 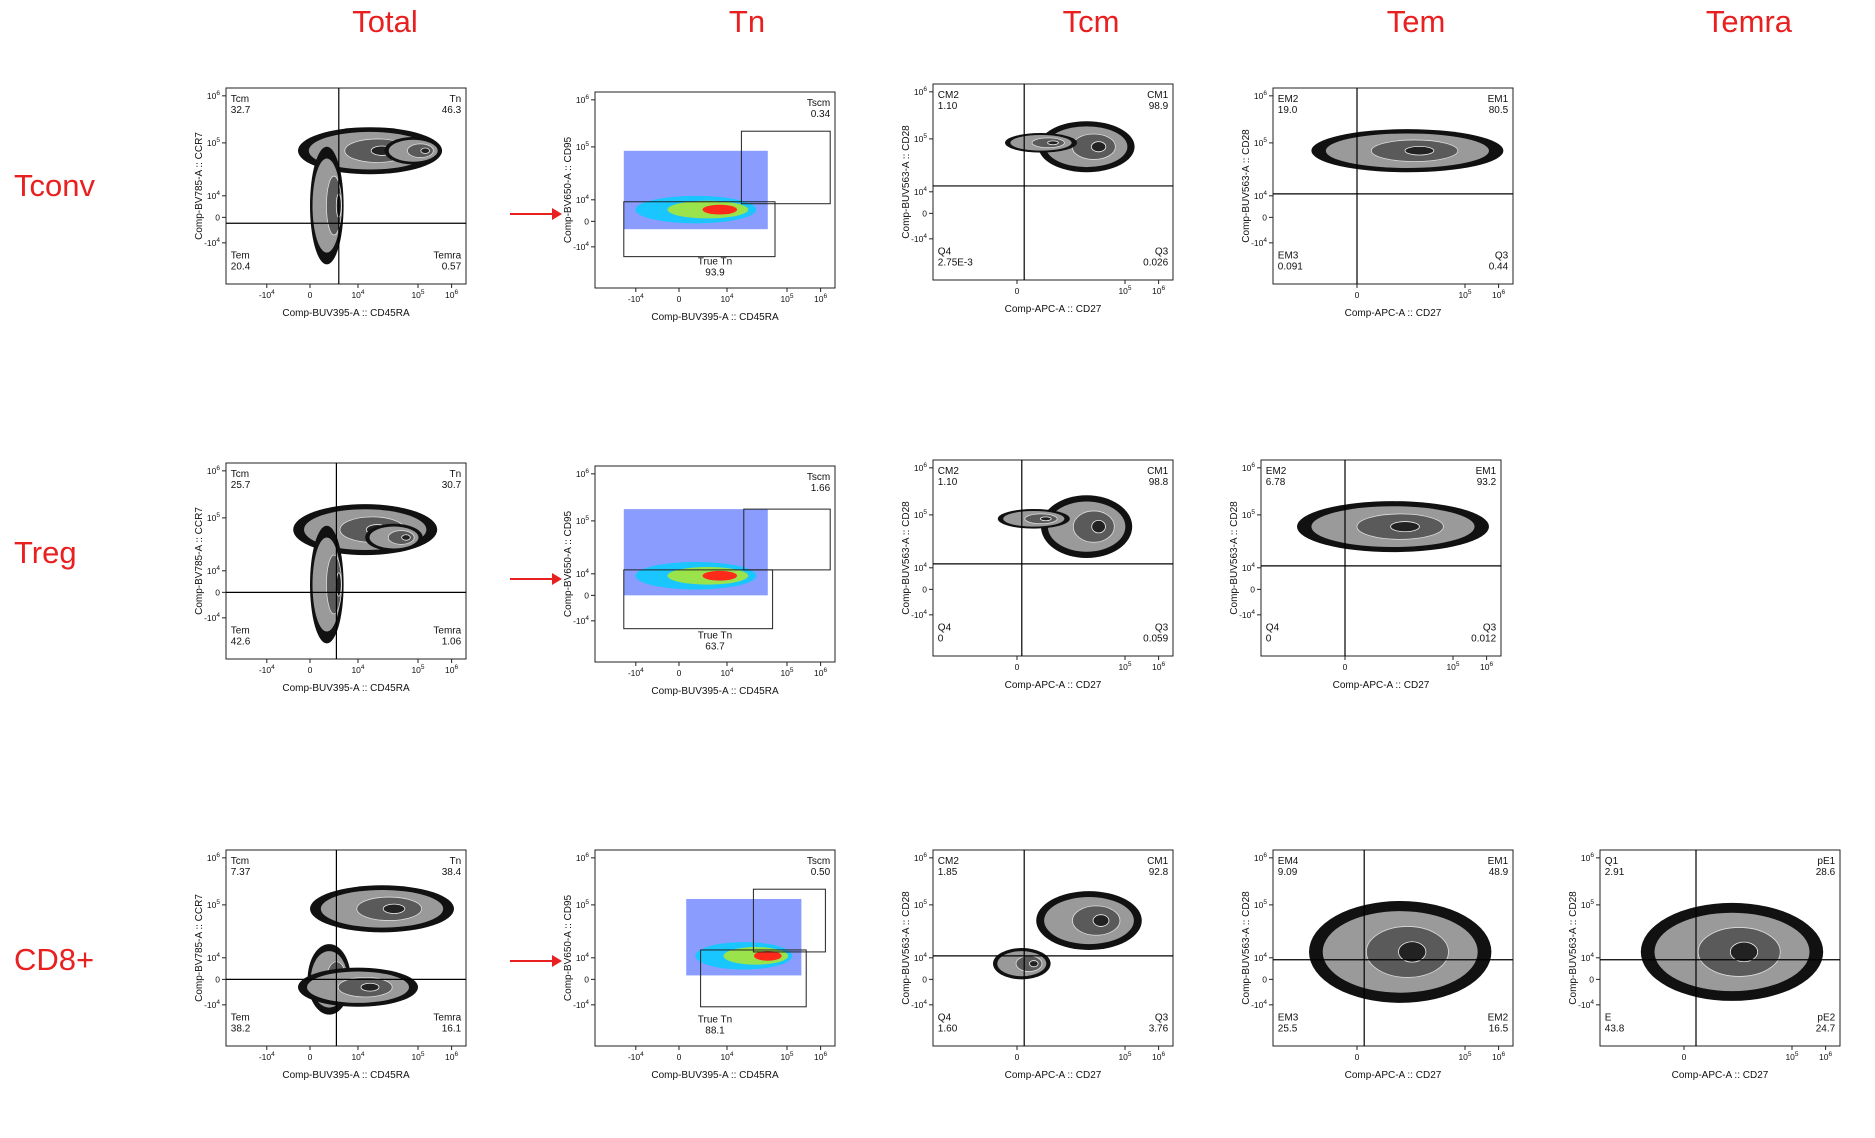 I want to click on gate-value: 93.9, so click(x=715, y=273).